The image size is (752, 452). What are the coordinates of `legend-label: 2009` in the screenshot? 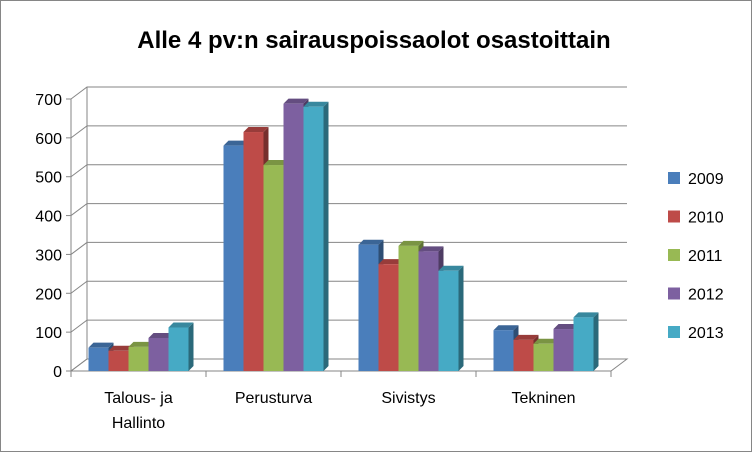 It's located at (706, 179).